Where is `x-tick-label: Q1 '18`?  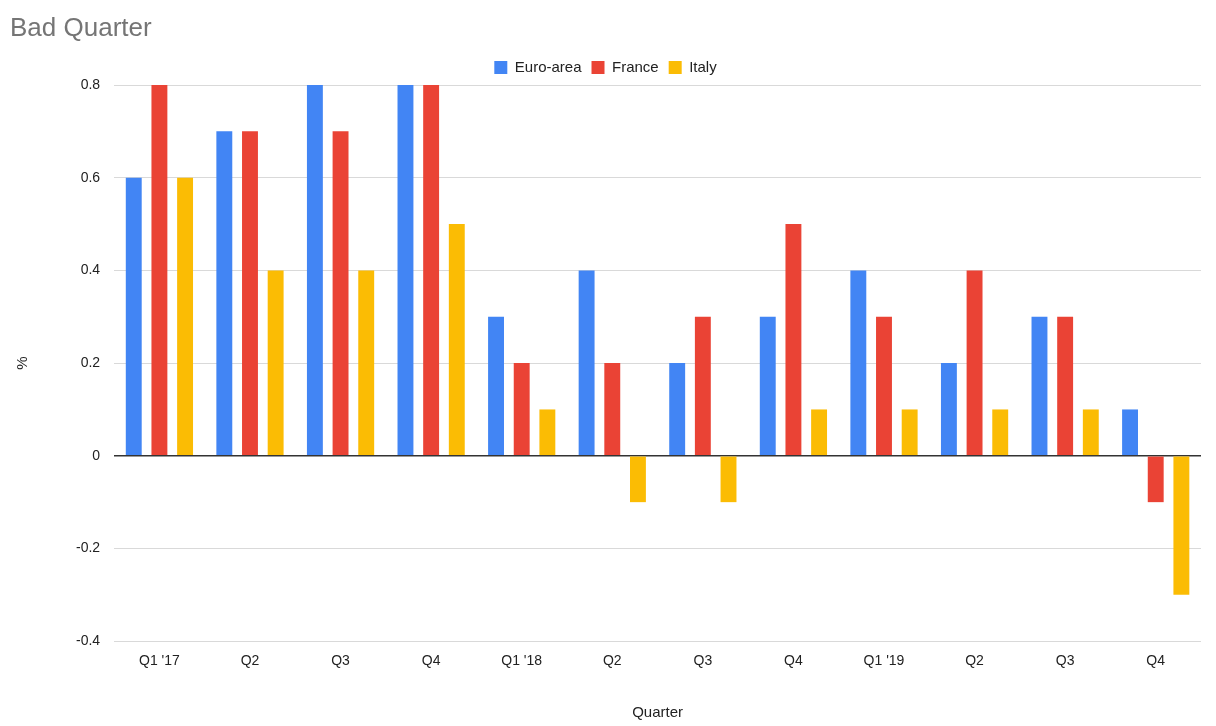 x-tick-label: Q1 '18 is located at coordinates (522, 660).